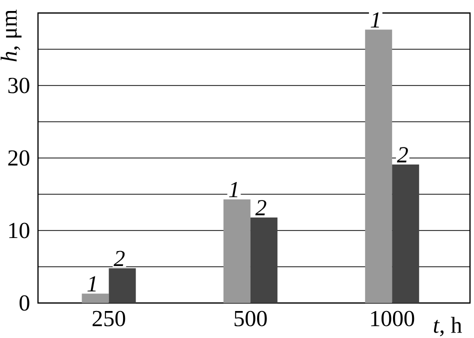 Image resolution: width=474 pixels, height=338 pixels. I want to click on series-label: 1, so click(91, 284).